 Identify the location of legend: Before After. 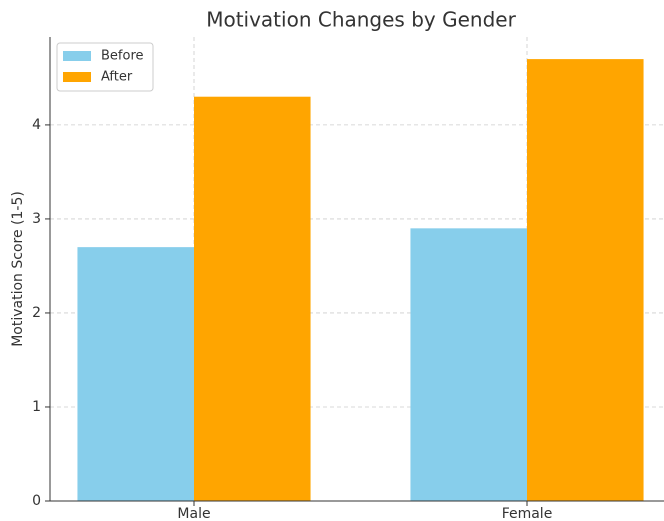
(105, 67).